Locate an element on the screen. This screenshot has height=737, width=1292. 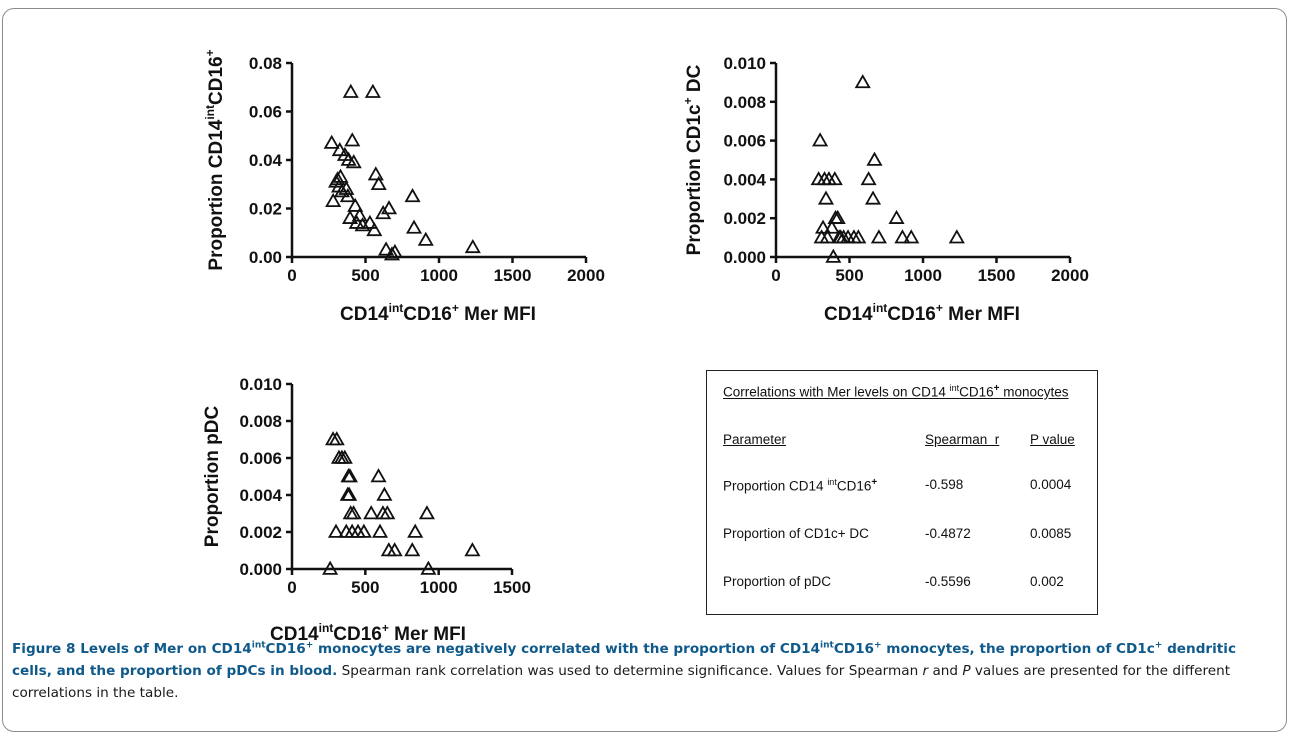
y-tick-label: 0.008 is located at coordinates (260, 421).